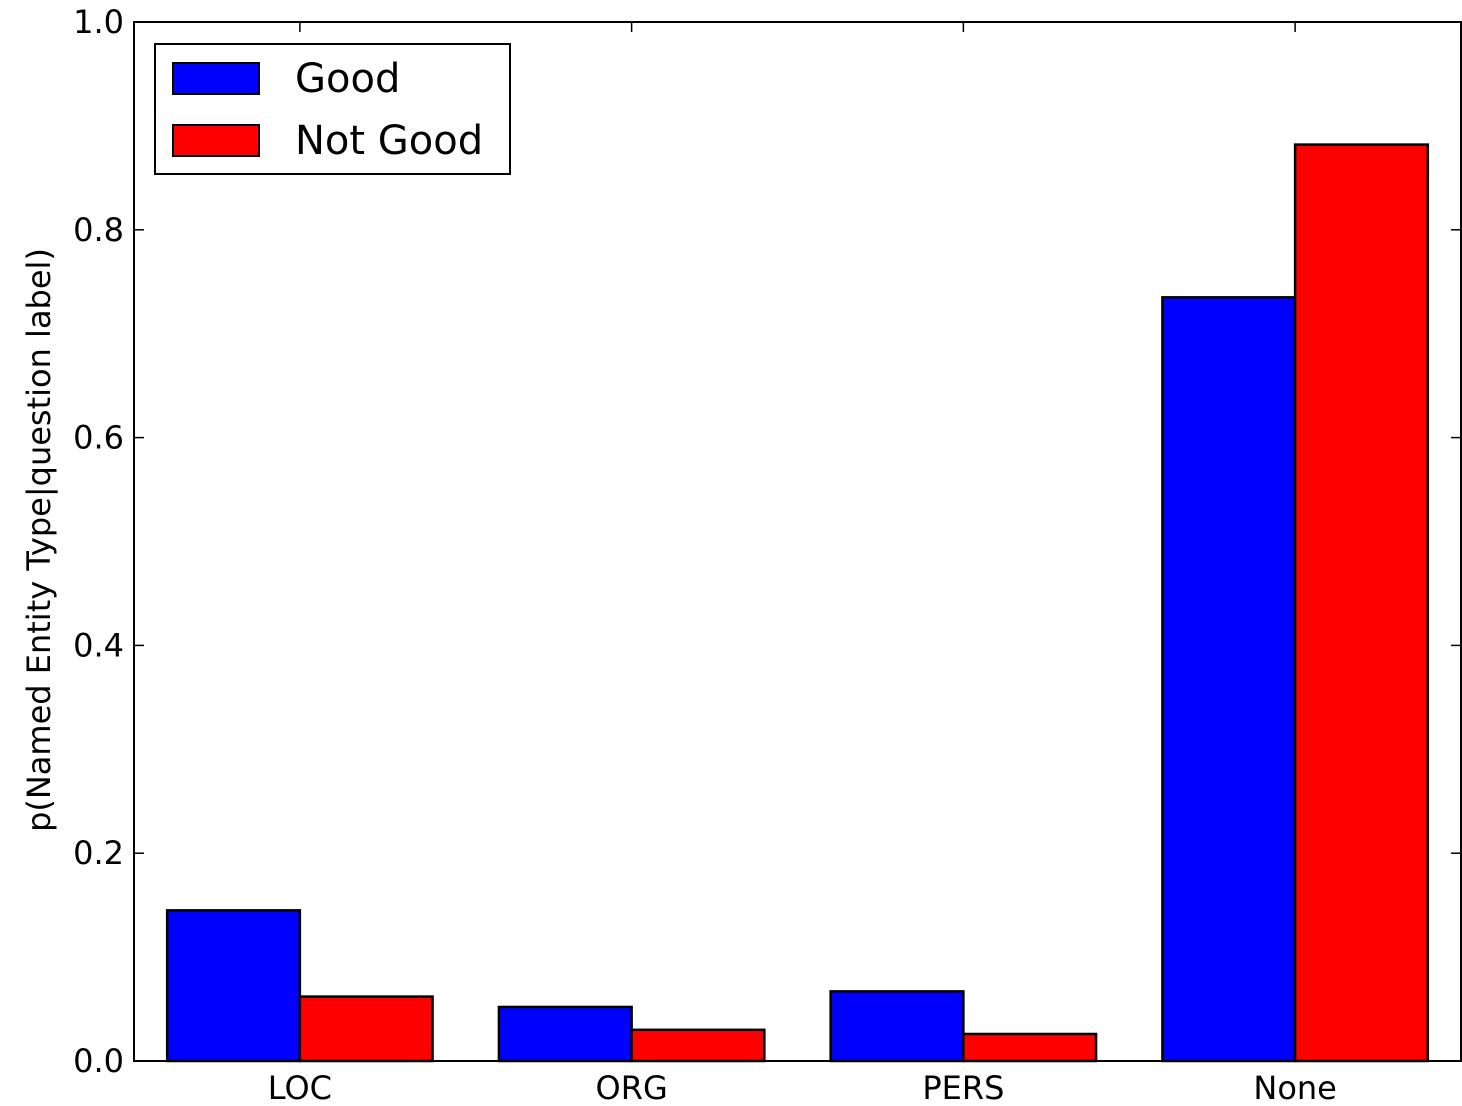  Describe the element at coordinates (963, 1087) in the screenshot. I see `x-tick-label: PERS` at that location.